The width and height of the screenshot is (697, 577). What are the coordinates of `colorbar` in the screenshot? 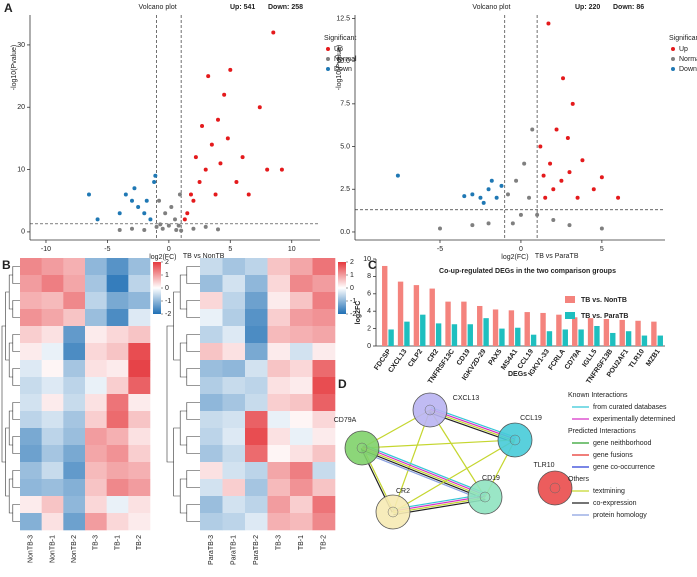 It's located at (157, 288).